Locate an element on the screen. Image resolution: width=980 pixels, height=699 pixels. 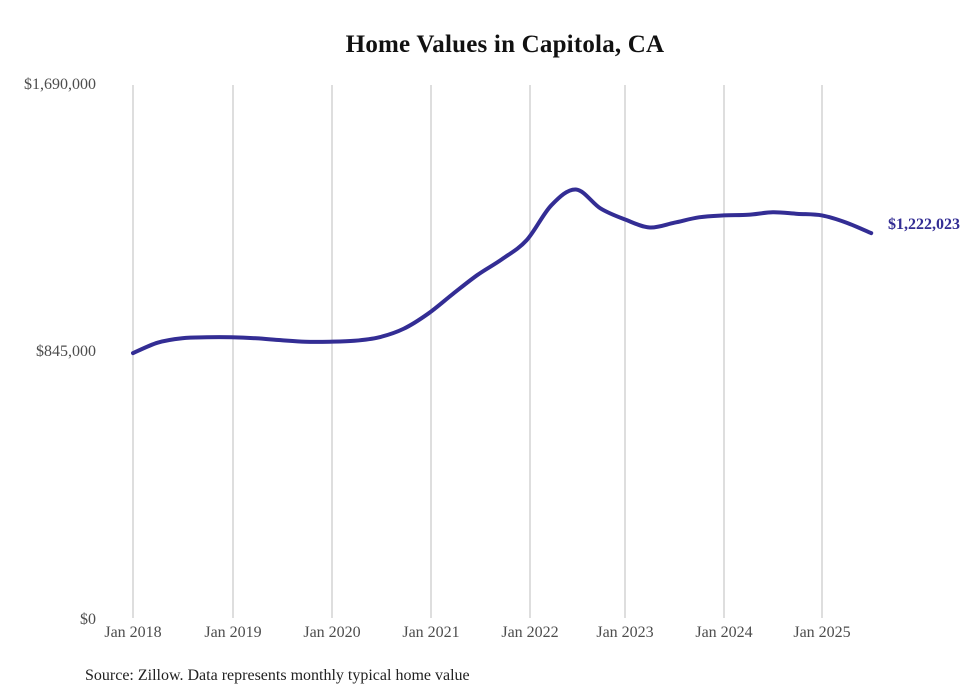
x-tick-label-jan-2025: Jan 2025 is located at coordinates (822, 632).